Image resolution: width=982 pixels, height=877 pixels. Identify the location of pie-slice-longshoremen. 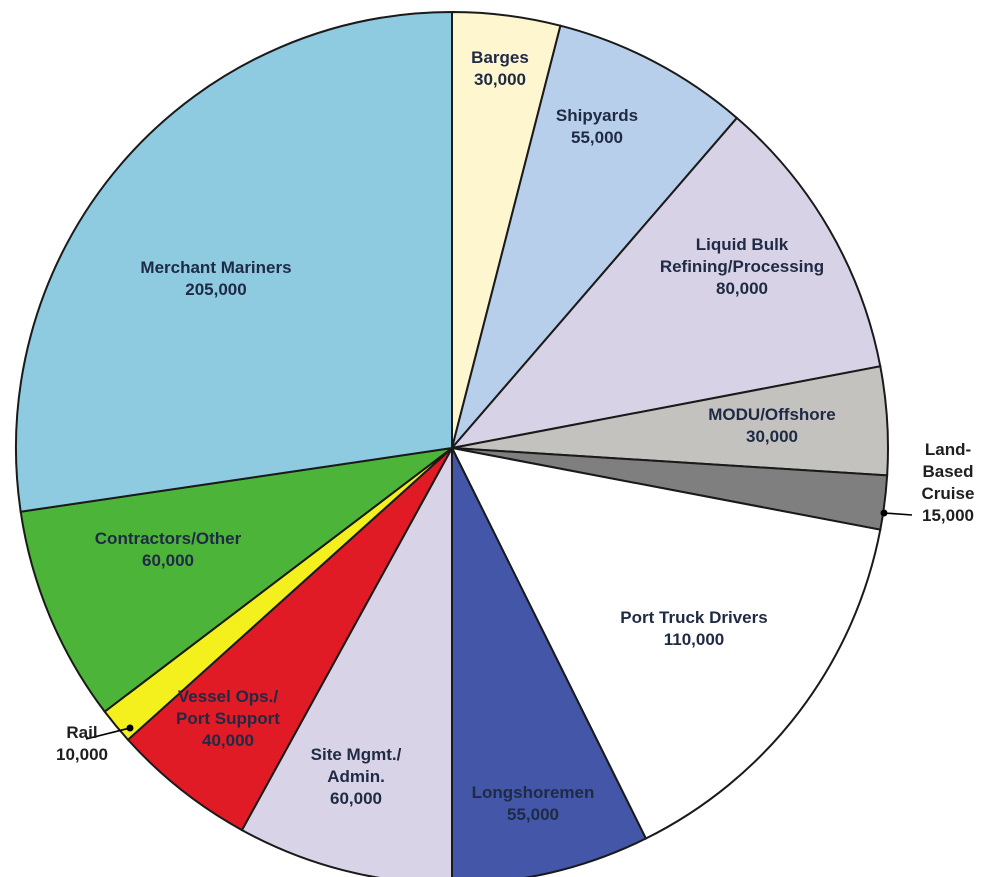
(549, 662).